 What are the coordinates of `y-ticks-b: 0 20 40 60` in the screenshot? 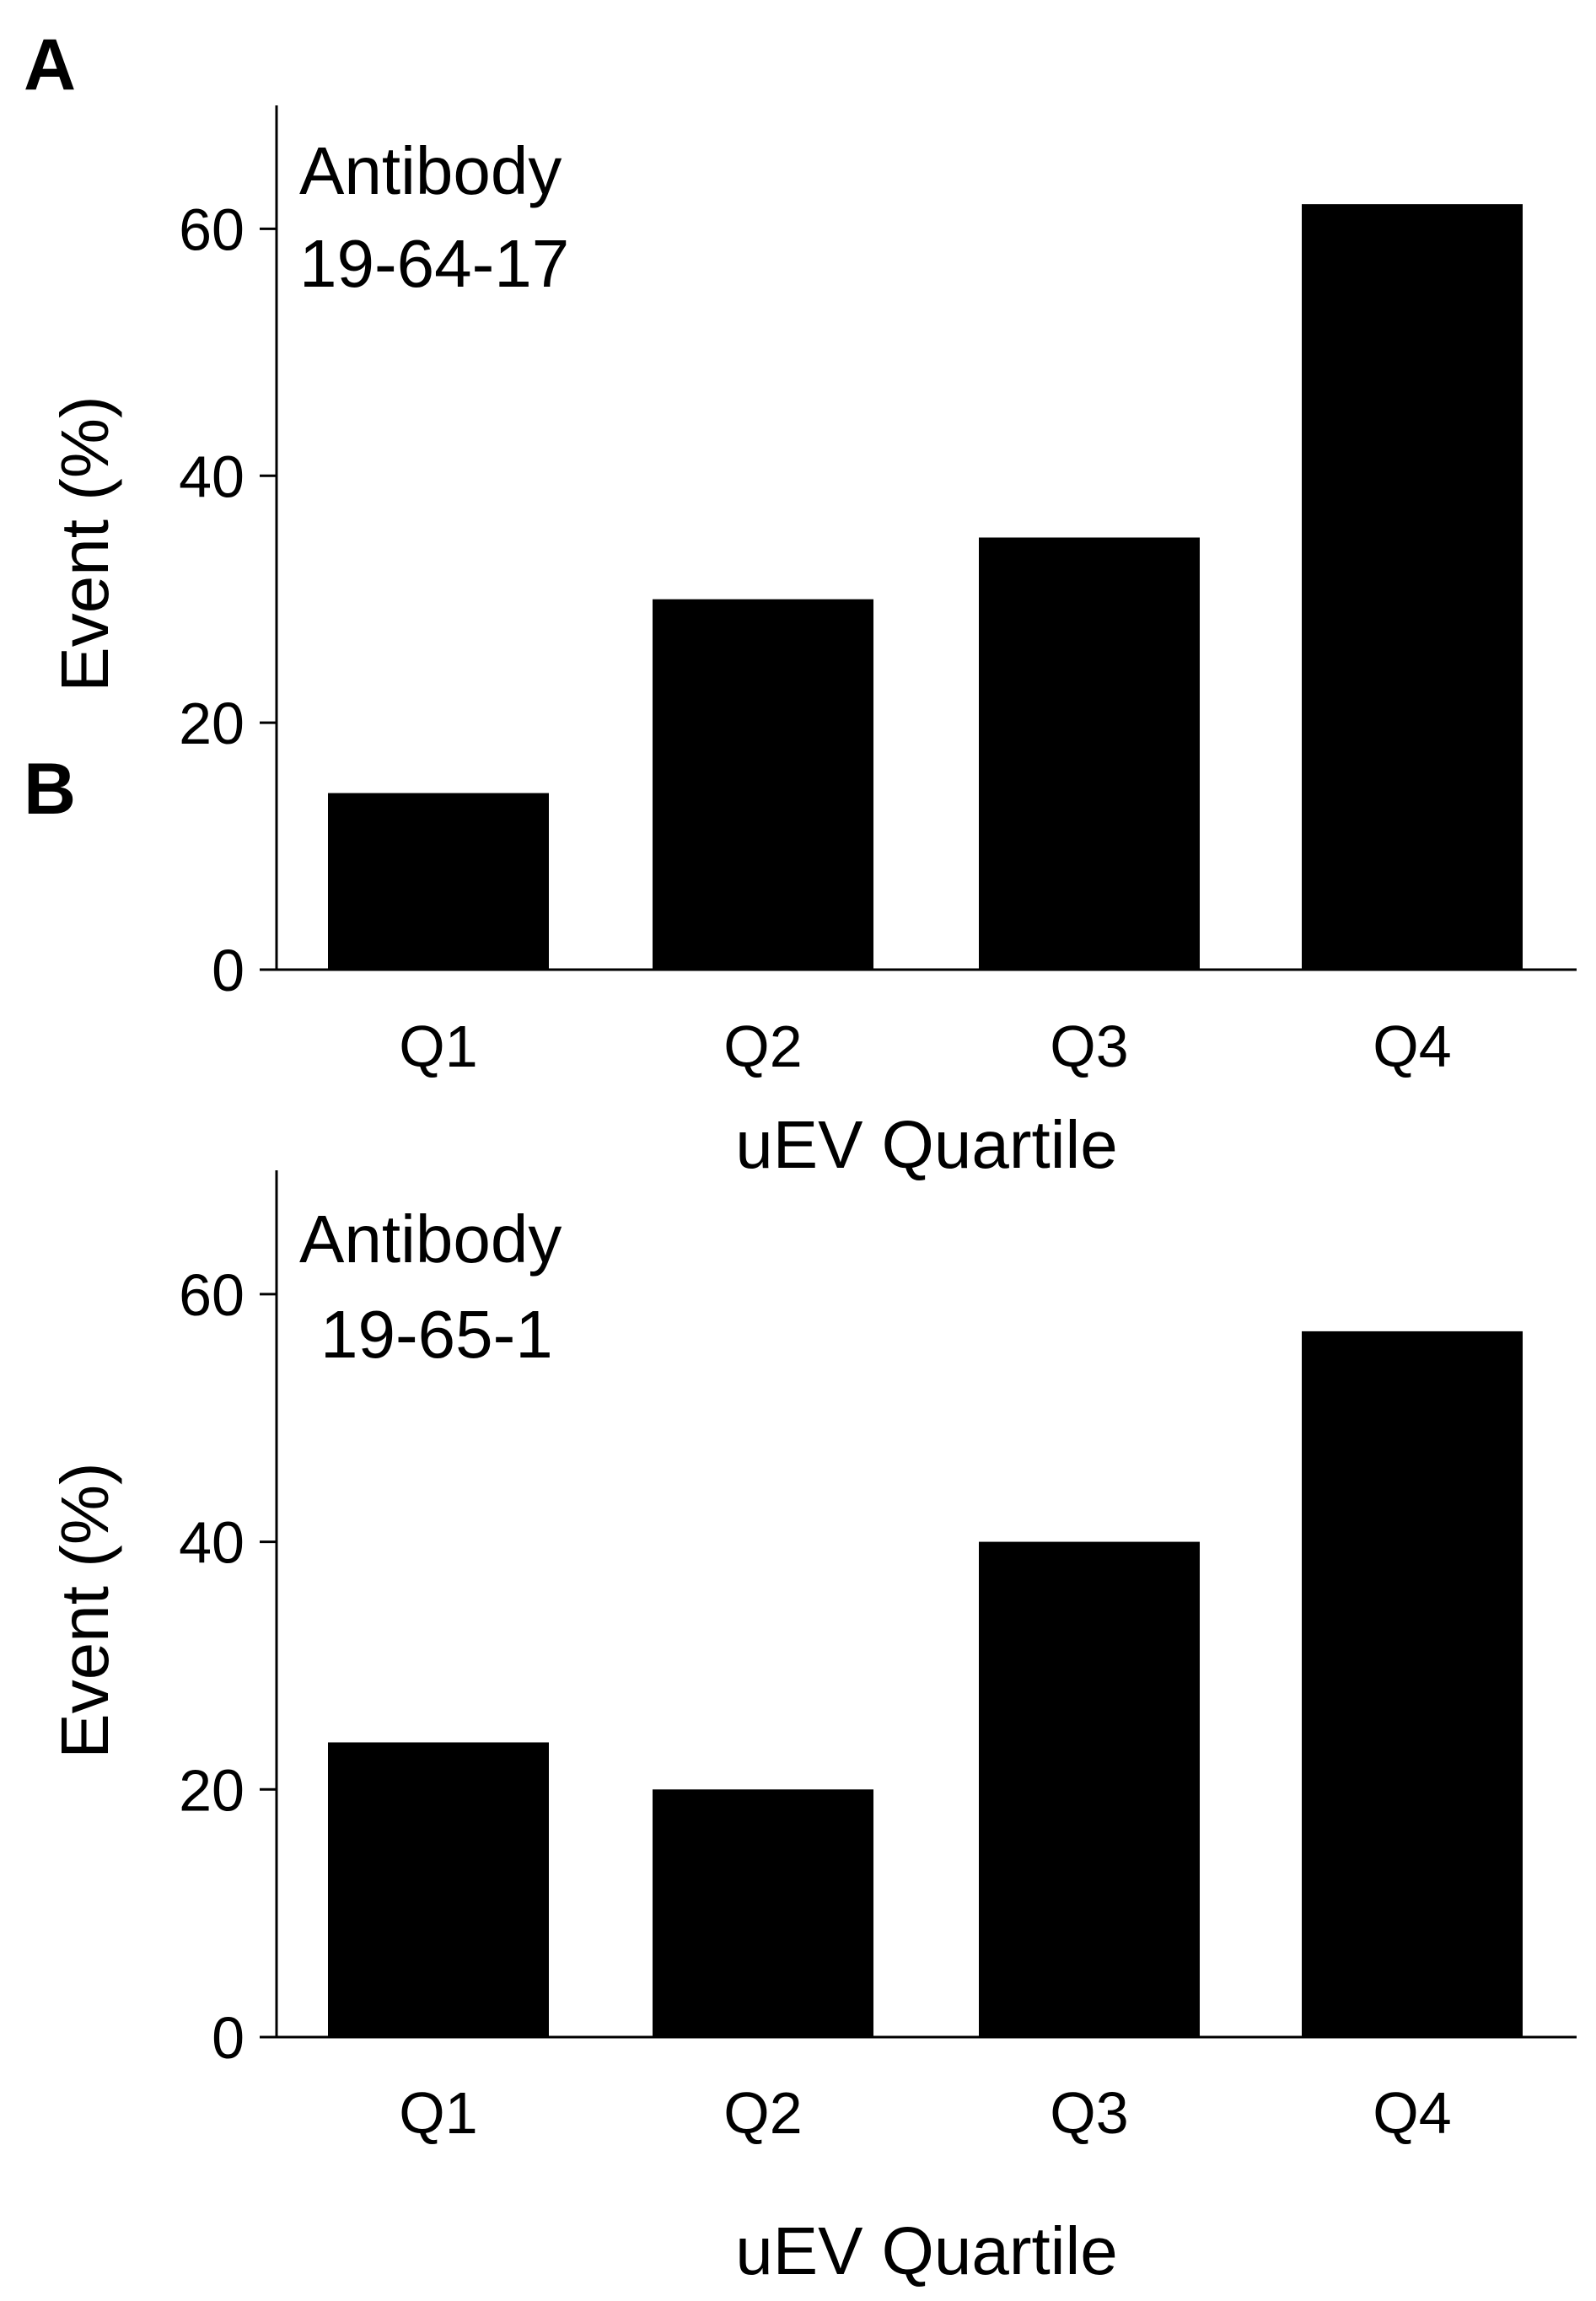 It's located at (228, 1666).